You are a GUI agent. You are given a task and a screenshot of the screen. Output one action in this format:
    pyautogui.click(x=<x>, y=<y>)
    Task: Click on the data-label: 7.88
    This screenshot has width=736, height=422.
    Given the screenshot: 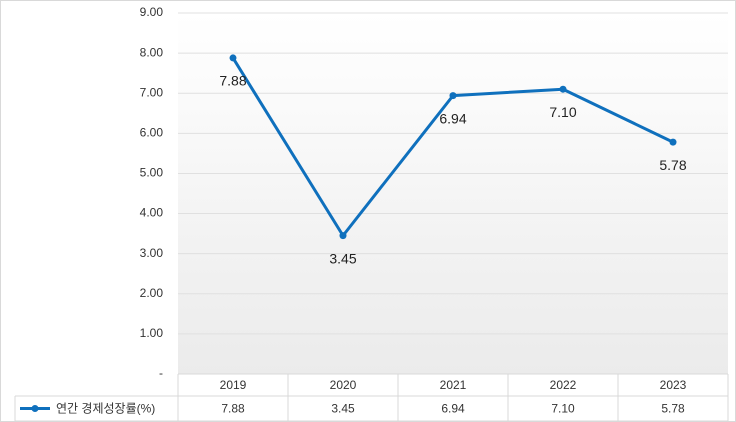 What is the action you would take?
    pyautogui.click(x=232, y=81)
    